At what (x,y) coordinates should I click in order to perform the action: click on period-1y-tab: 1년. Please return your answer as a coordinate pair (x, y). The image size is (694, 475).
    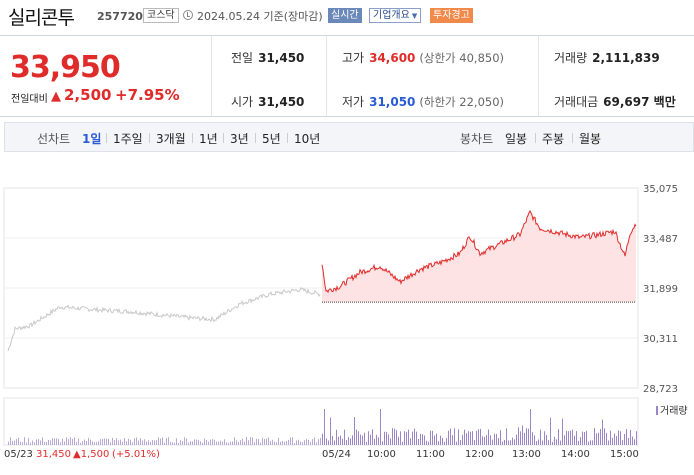
    Looking at the image, I should click on (208, 139).